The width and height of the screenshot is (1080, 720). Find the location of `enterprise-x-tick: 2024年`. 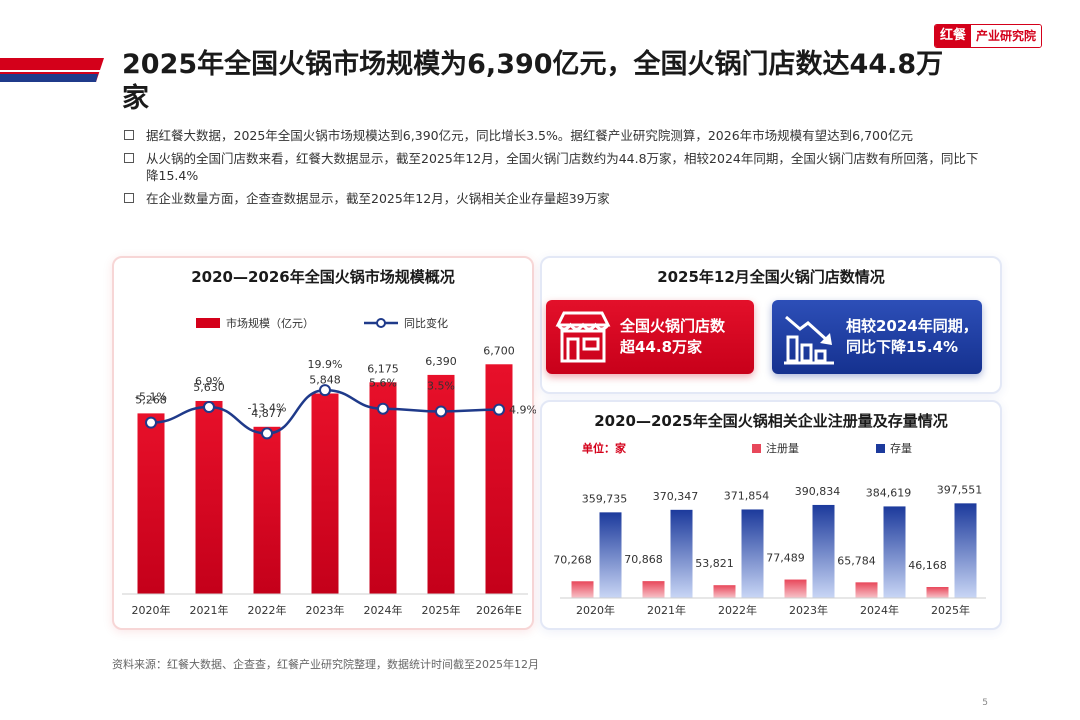

enterprise-x-tick: 2024年 is located at coordinates (879, 610).